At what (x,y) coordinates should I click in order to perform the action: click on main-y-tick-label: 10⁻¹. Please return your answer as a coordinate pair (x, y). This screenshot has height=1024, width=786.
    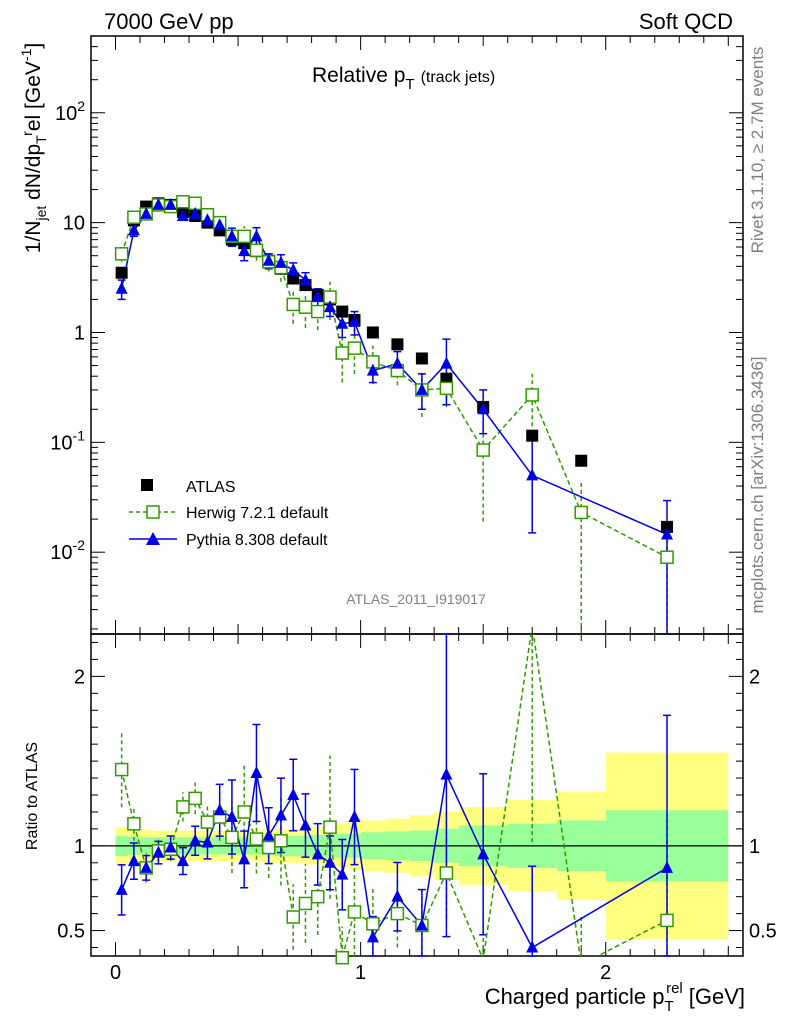
    Looking at the image, I should click on (67, 440).